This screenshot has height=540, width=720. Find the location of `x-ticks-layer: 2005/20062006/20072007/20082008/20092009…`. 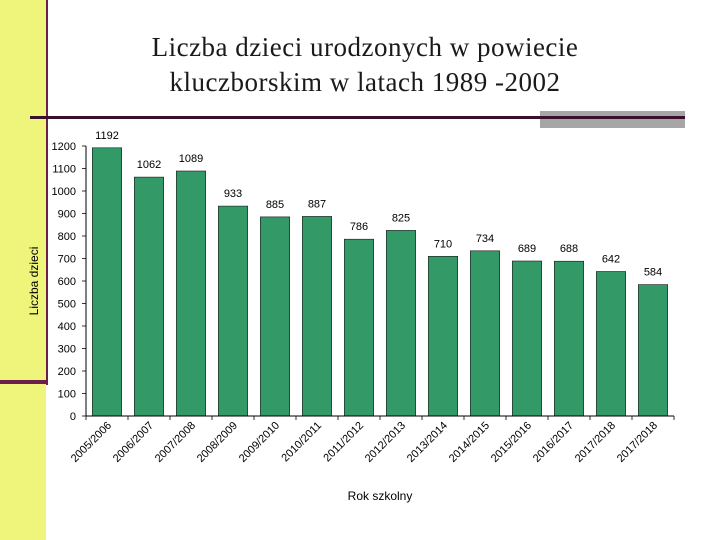

x-ticks-layer: 2005/20062006/20072007/20082008/20092009… is located at coordinates (372, 440).